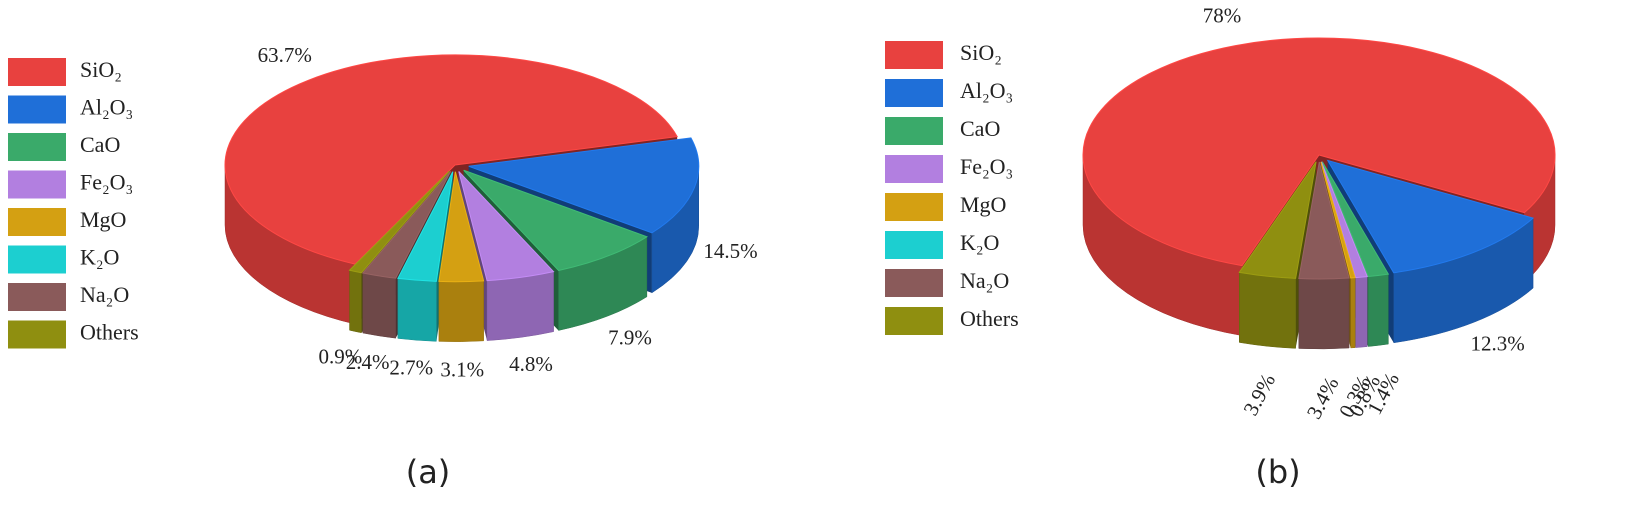  I want to click on value-label: 14.5%, so click(730, 251).